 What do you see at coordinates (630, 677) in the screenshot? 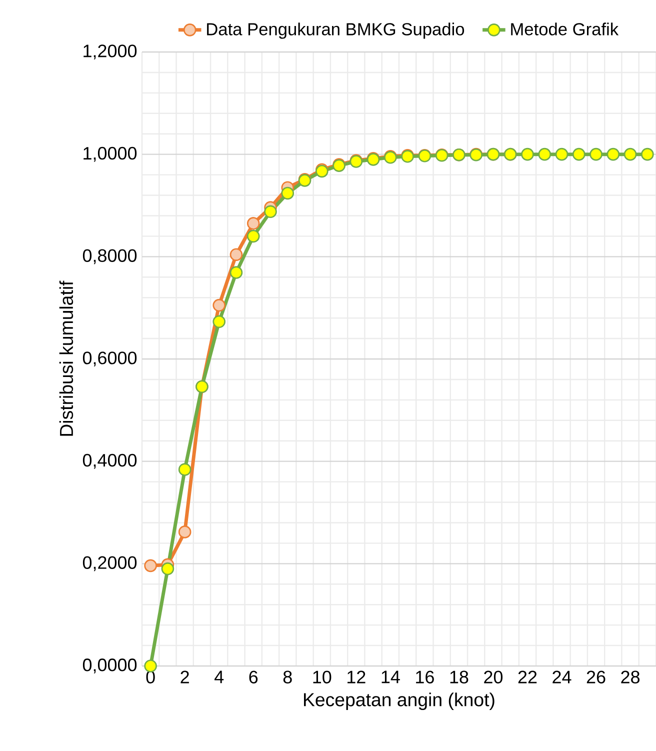
I see `x-tick-label: 28` at bounding box center [630, 677].